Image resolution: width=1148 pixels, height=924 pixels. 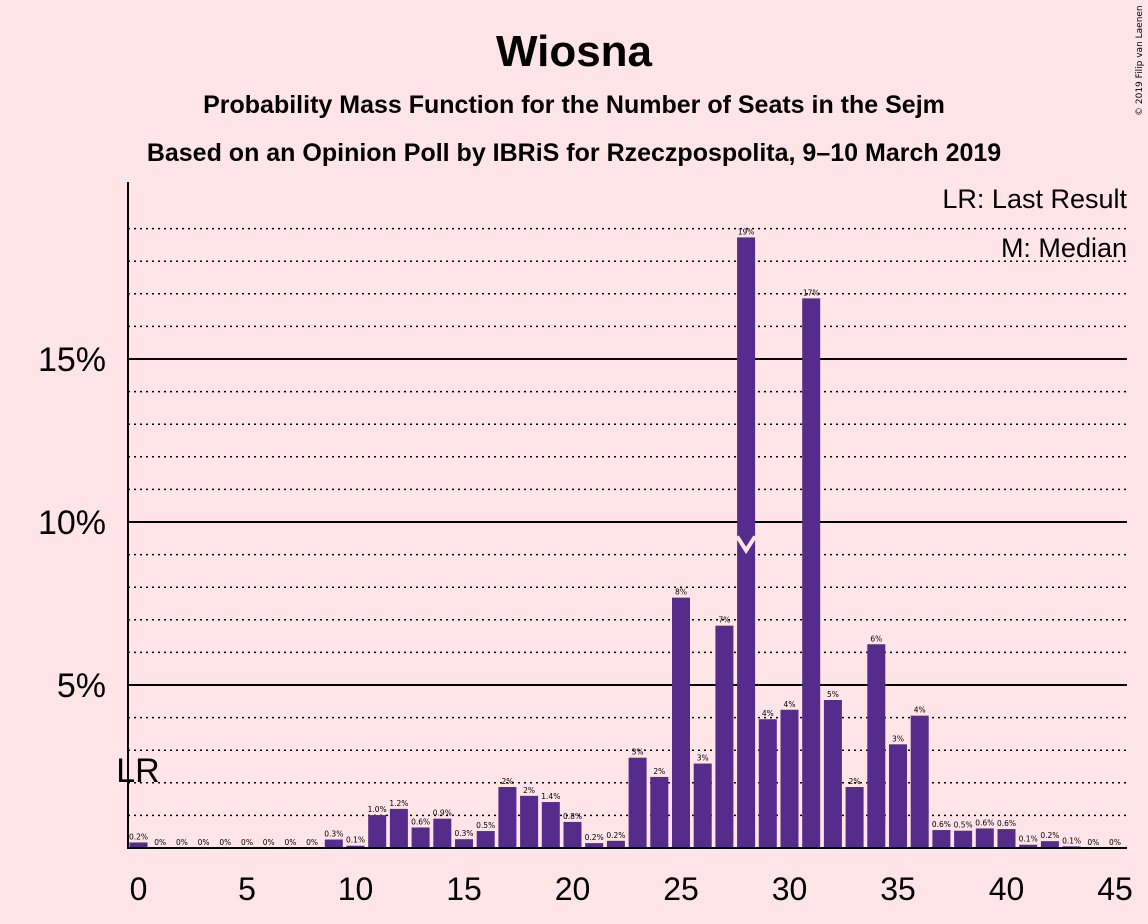 I want to click on data-label-seats-45: 0%, so click(x=1115, y=842).